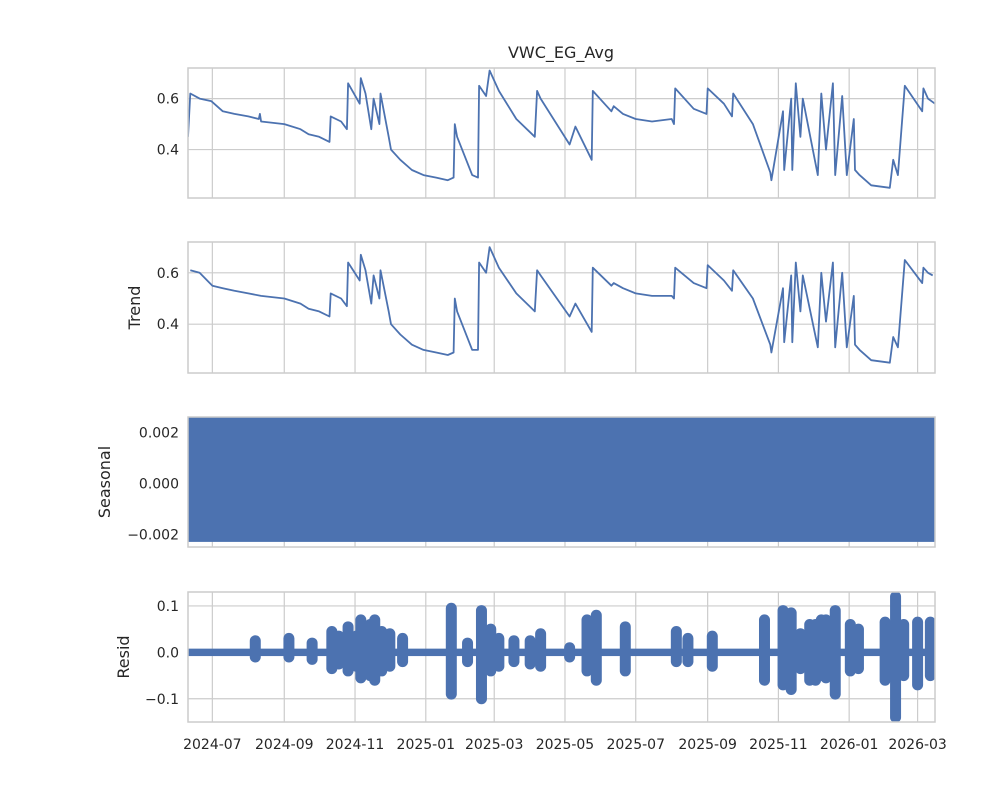 Image resolution: width=1000 pixels, height=800 pixels. I want to click on observed-frame, so click(561, 133).